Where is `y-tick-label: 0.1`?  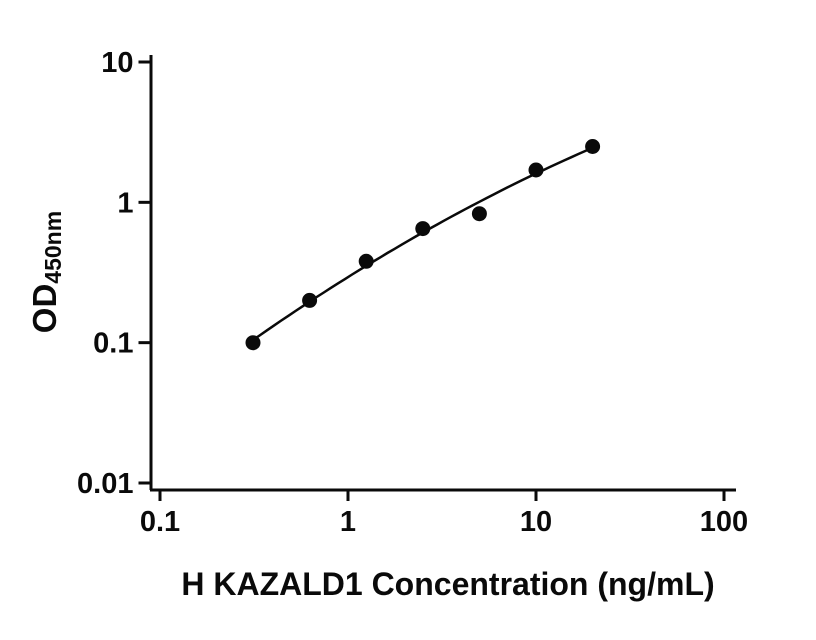 y-tick-label: 0.1 is located at coordinates (113, 344).